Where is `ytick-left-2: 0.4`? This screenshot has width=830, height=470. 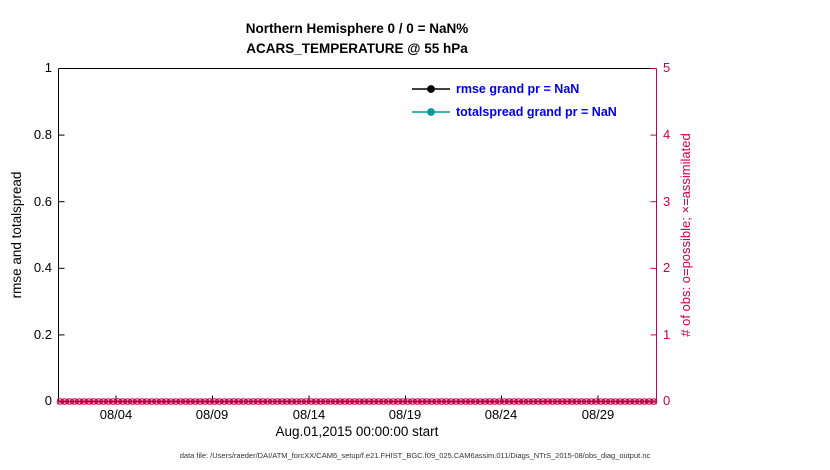
ytick-left-2: 0.4 is located at coordinates (42, 267).